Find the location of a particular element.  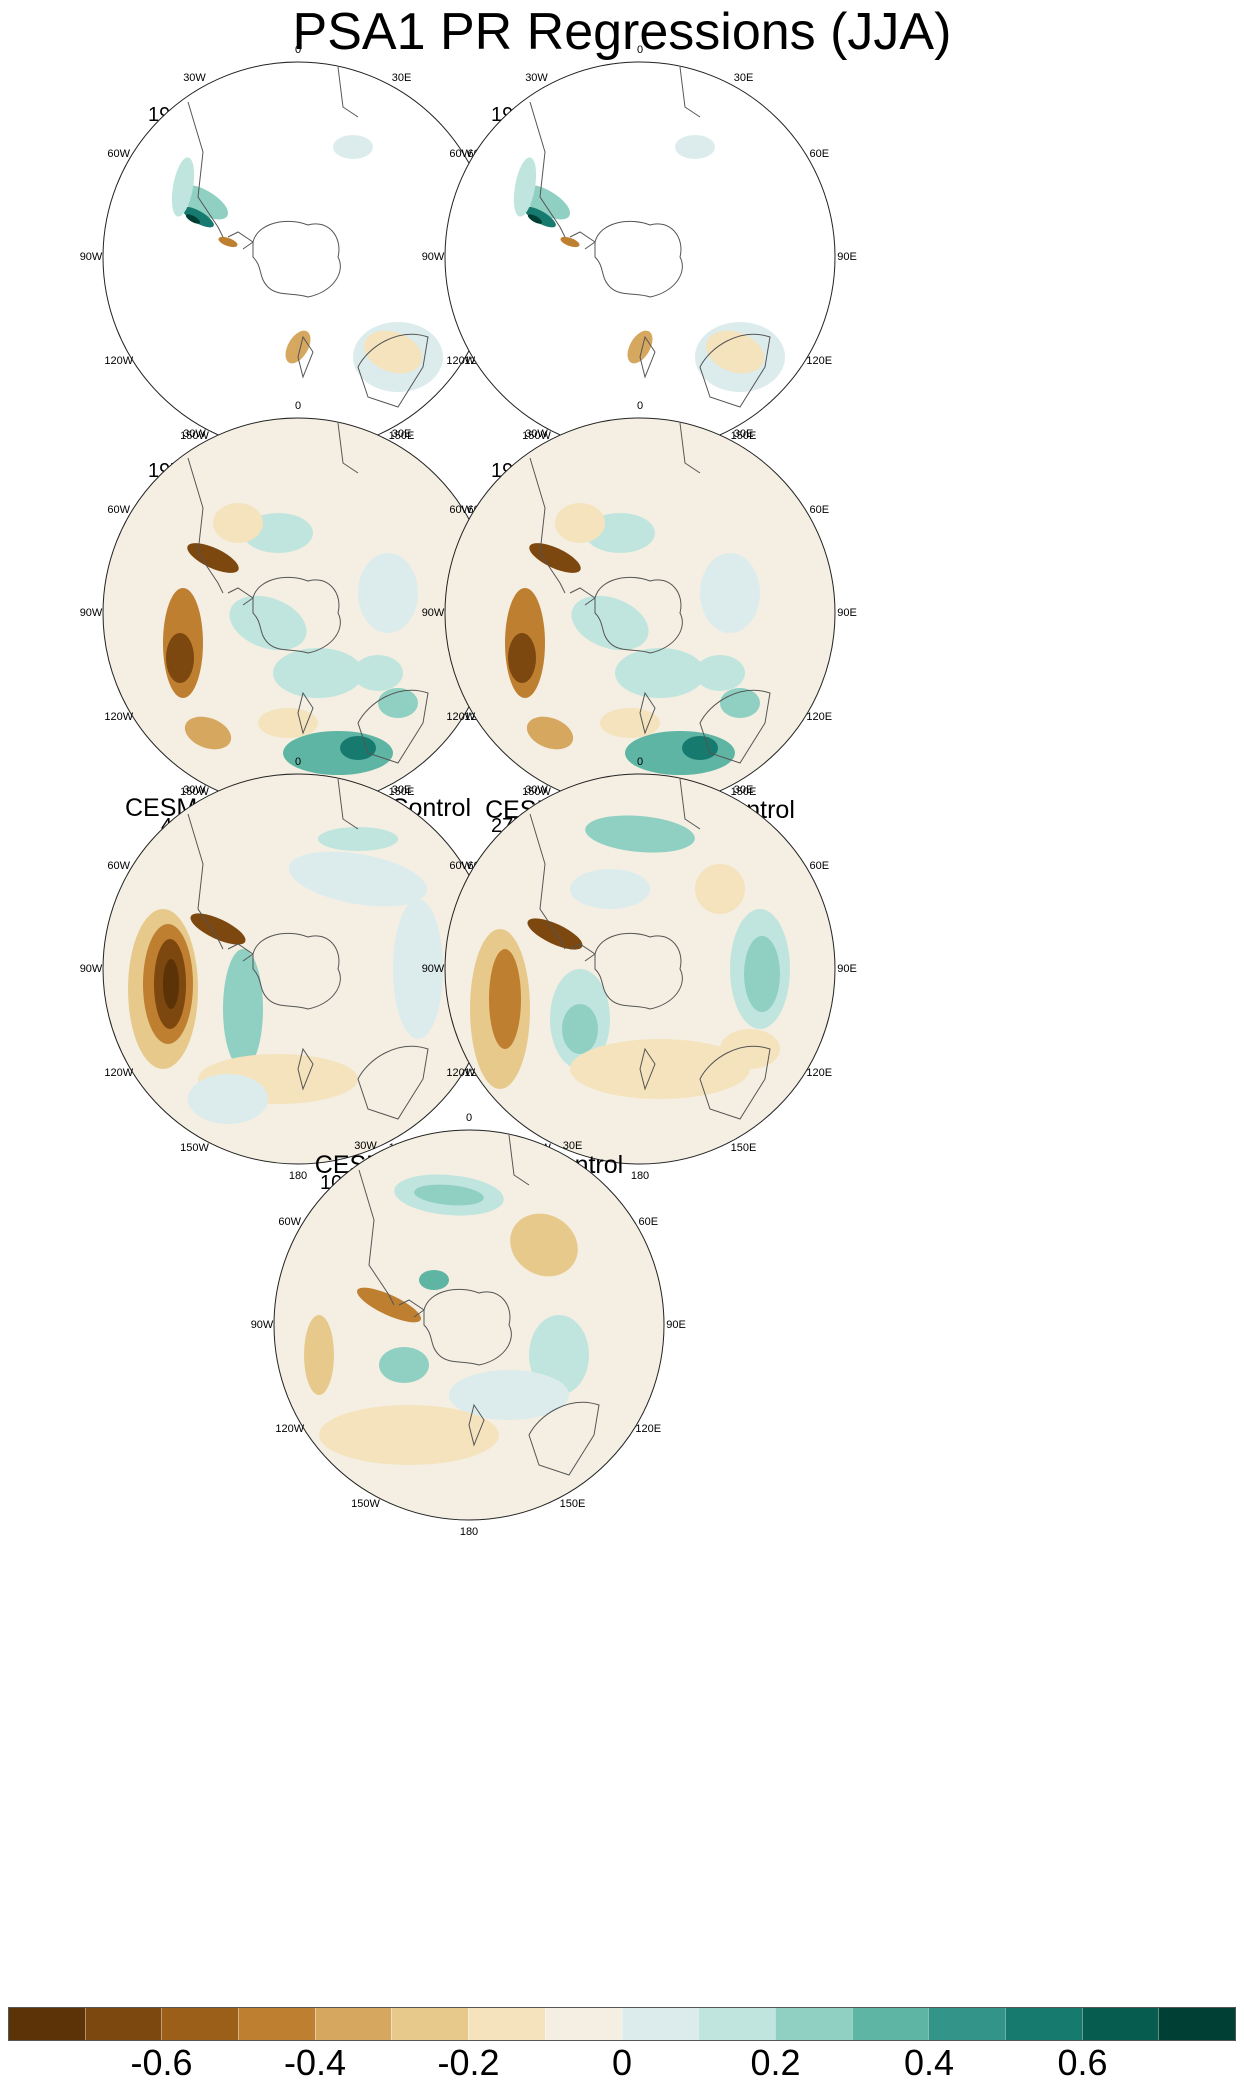

colorbar-tick-label: 0.6 is located at coordinates (1082, 2062).